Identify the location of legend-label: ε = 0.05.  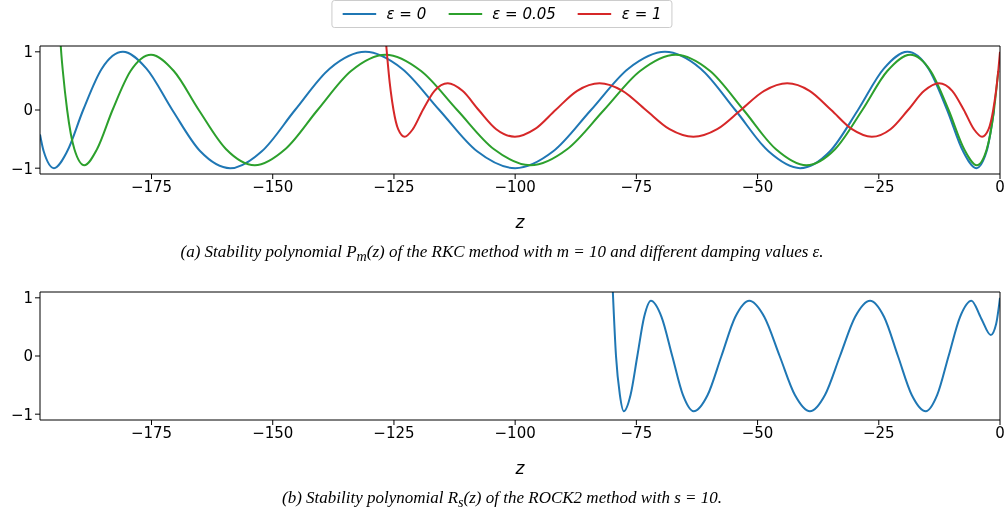
(524, 14).